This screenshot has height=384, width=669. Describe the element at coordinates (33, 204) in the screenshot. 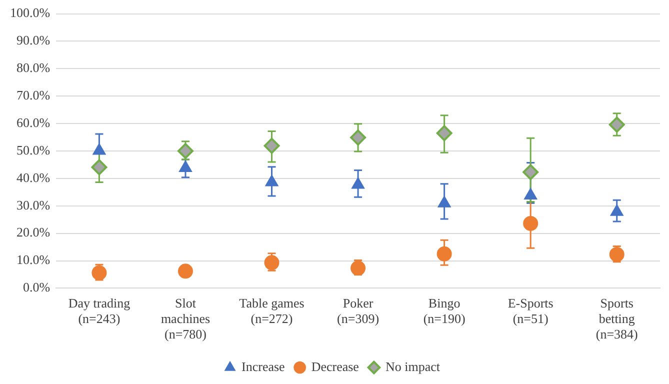

I see `y-tick-label: 30.0%` at that location.